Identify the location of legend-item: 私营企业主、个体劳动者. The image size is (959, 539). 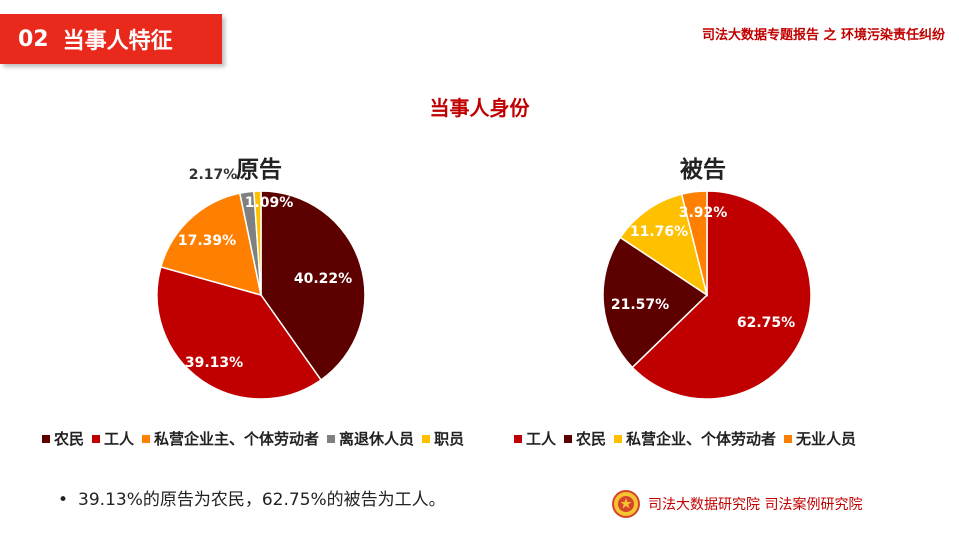
(230, 438).